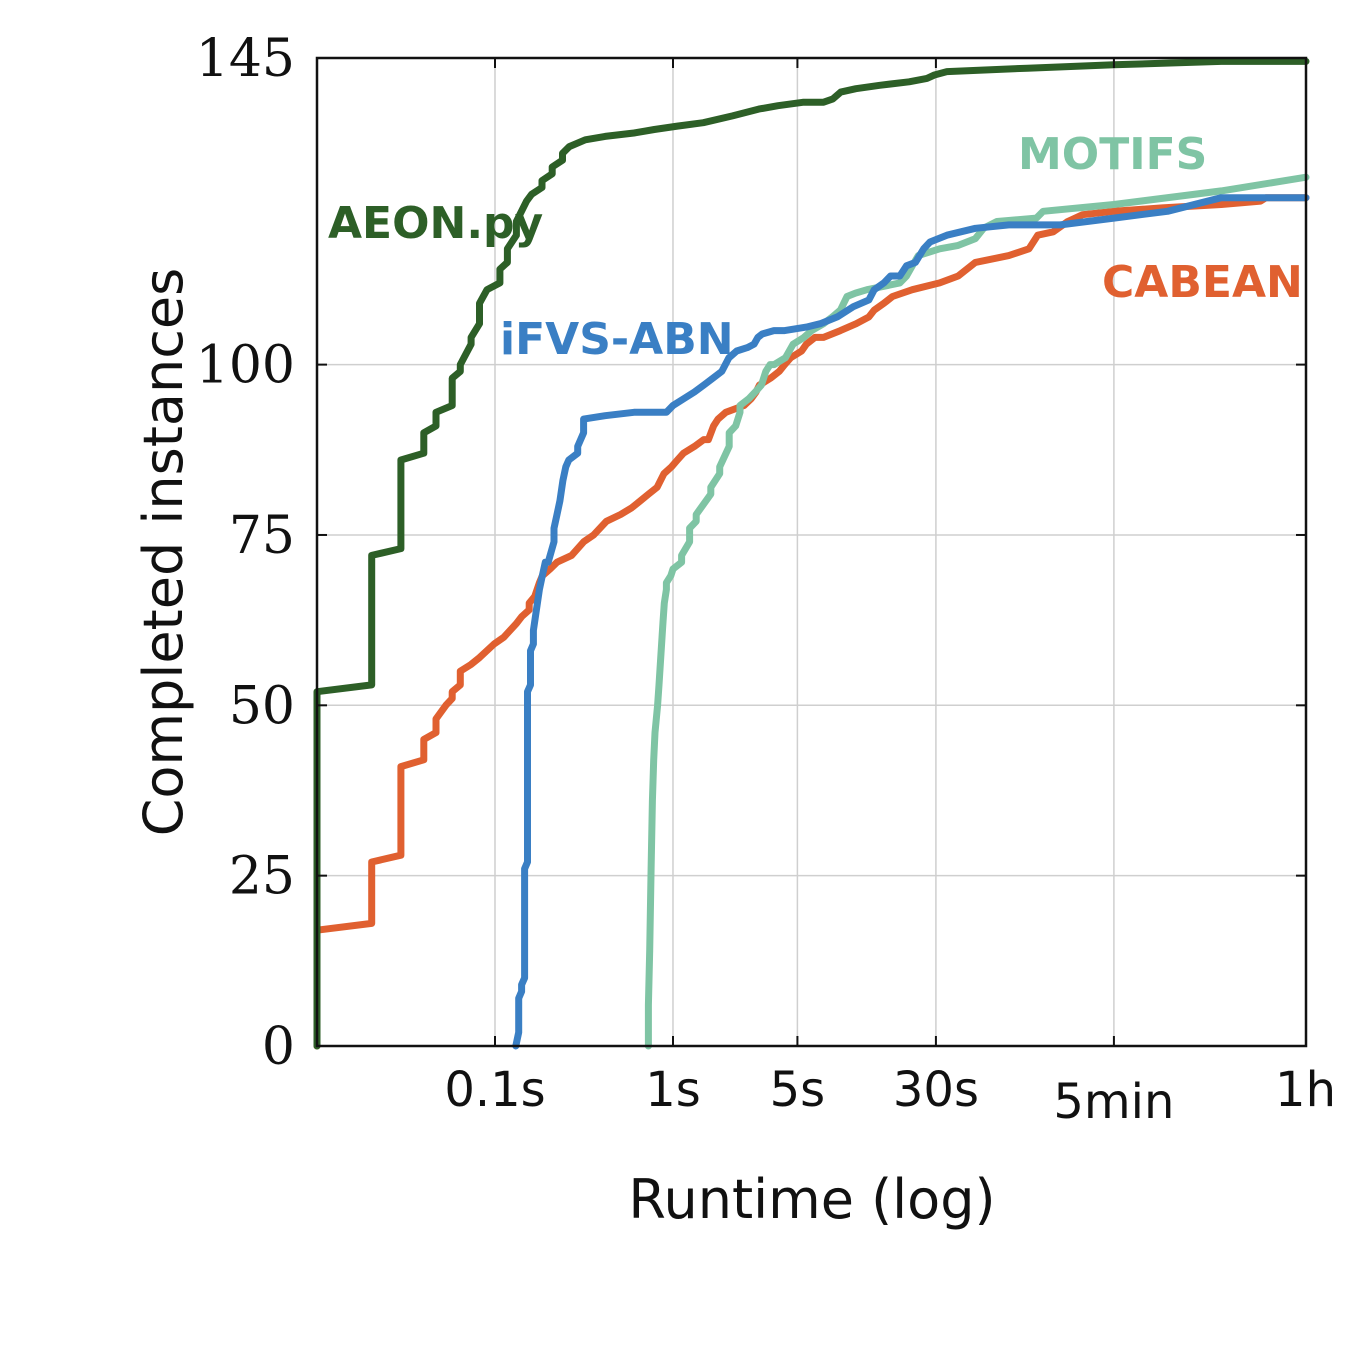 This screenshot has height=1350, width=1370. I want to click on x-tick-label: 5min, so click(1113, 1102).